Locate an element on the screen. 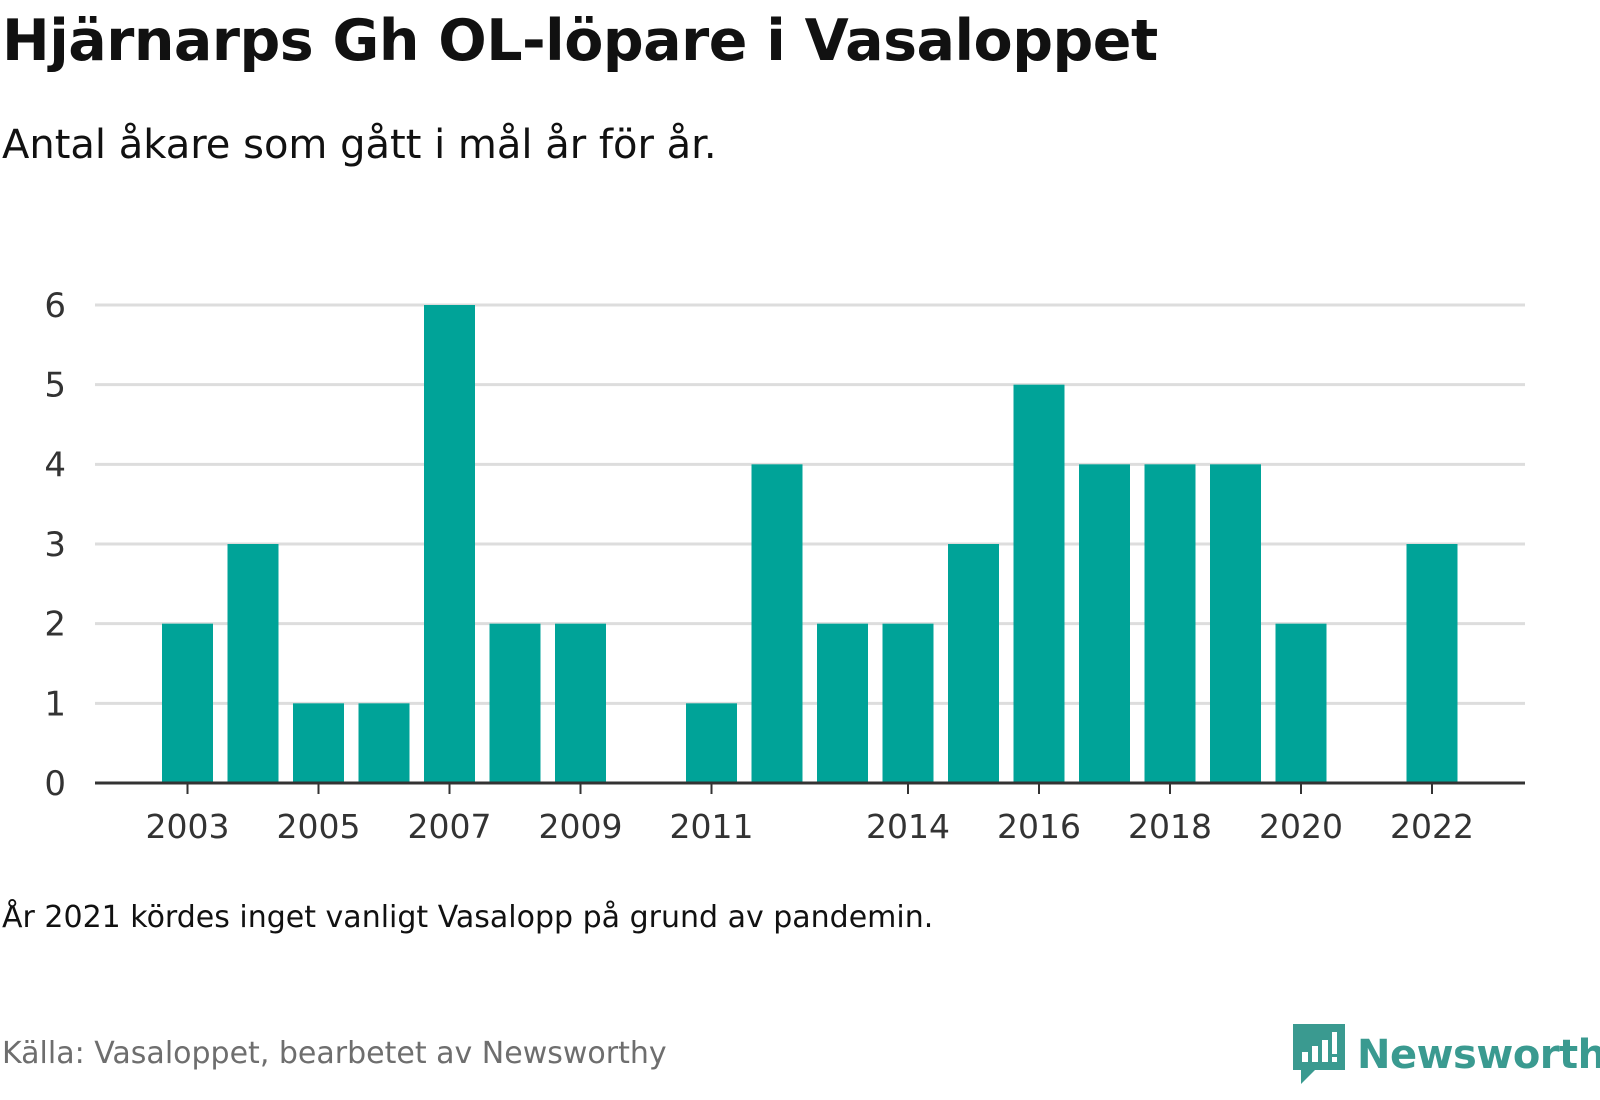  newsworthy-logo: Newsworthy is located at coordinates (1446, 1055).